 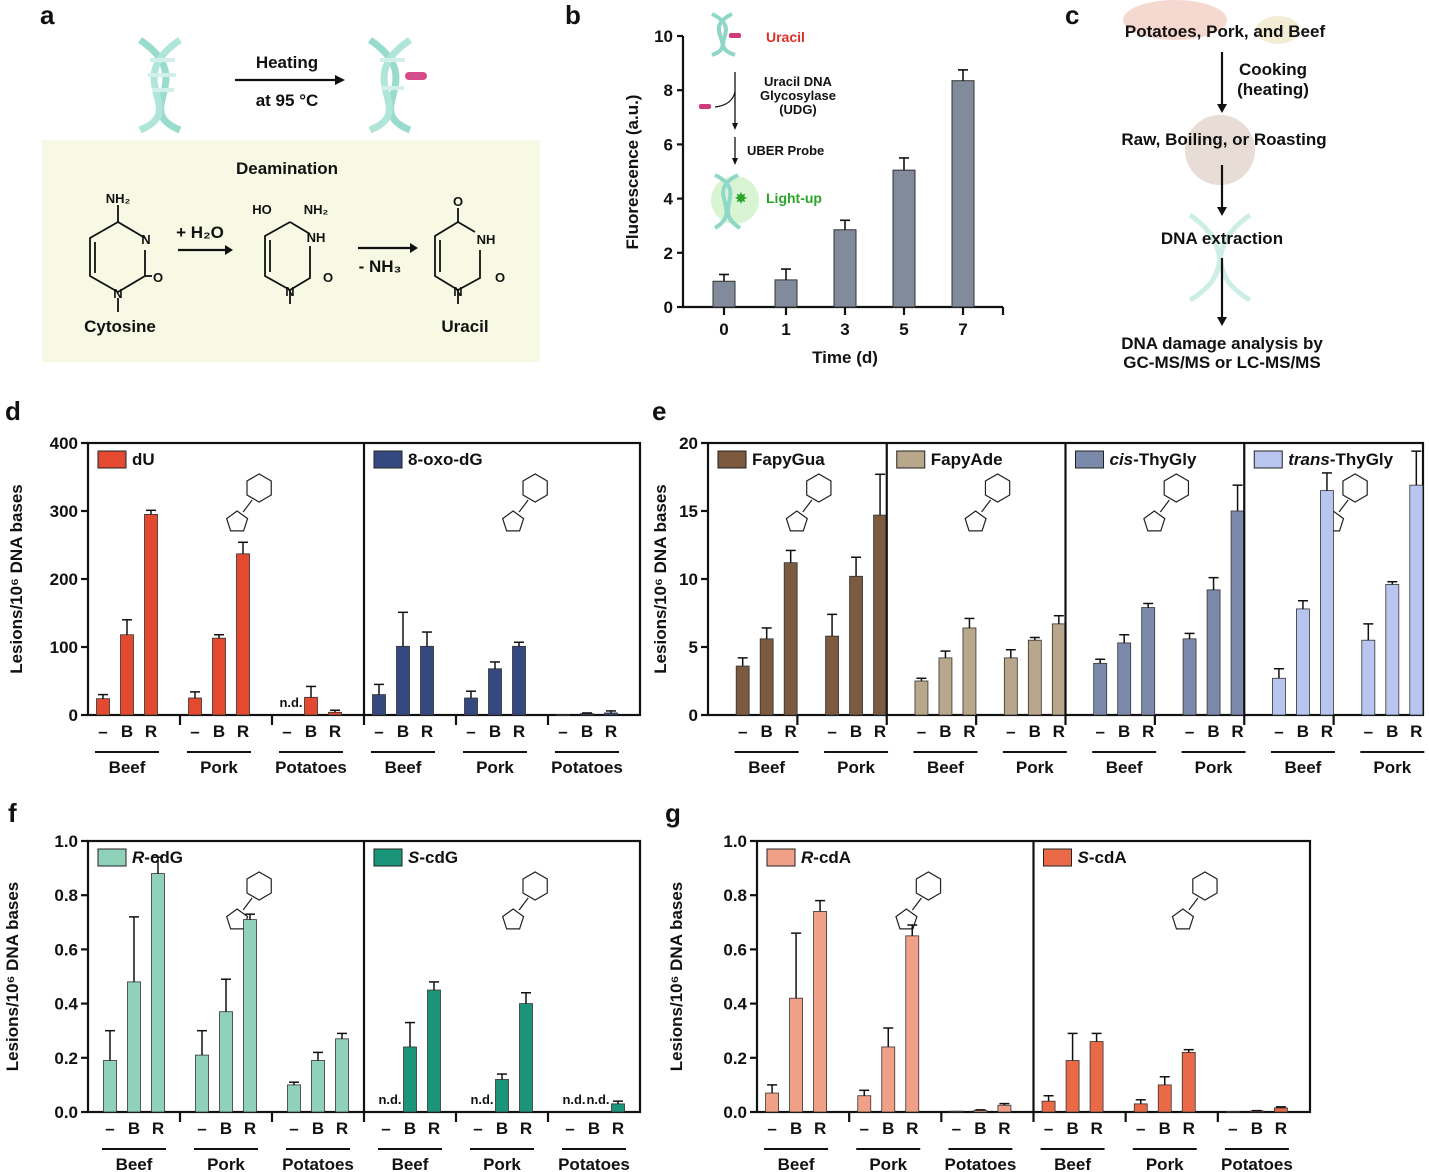 I want to click on y-tick-label: 0.6, so click(x=735, y=949).